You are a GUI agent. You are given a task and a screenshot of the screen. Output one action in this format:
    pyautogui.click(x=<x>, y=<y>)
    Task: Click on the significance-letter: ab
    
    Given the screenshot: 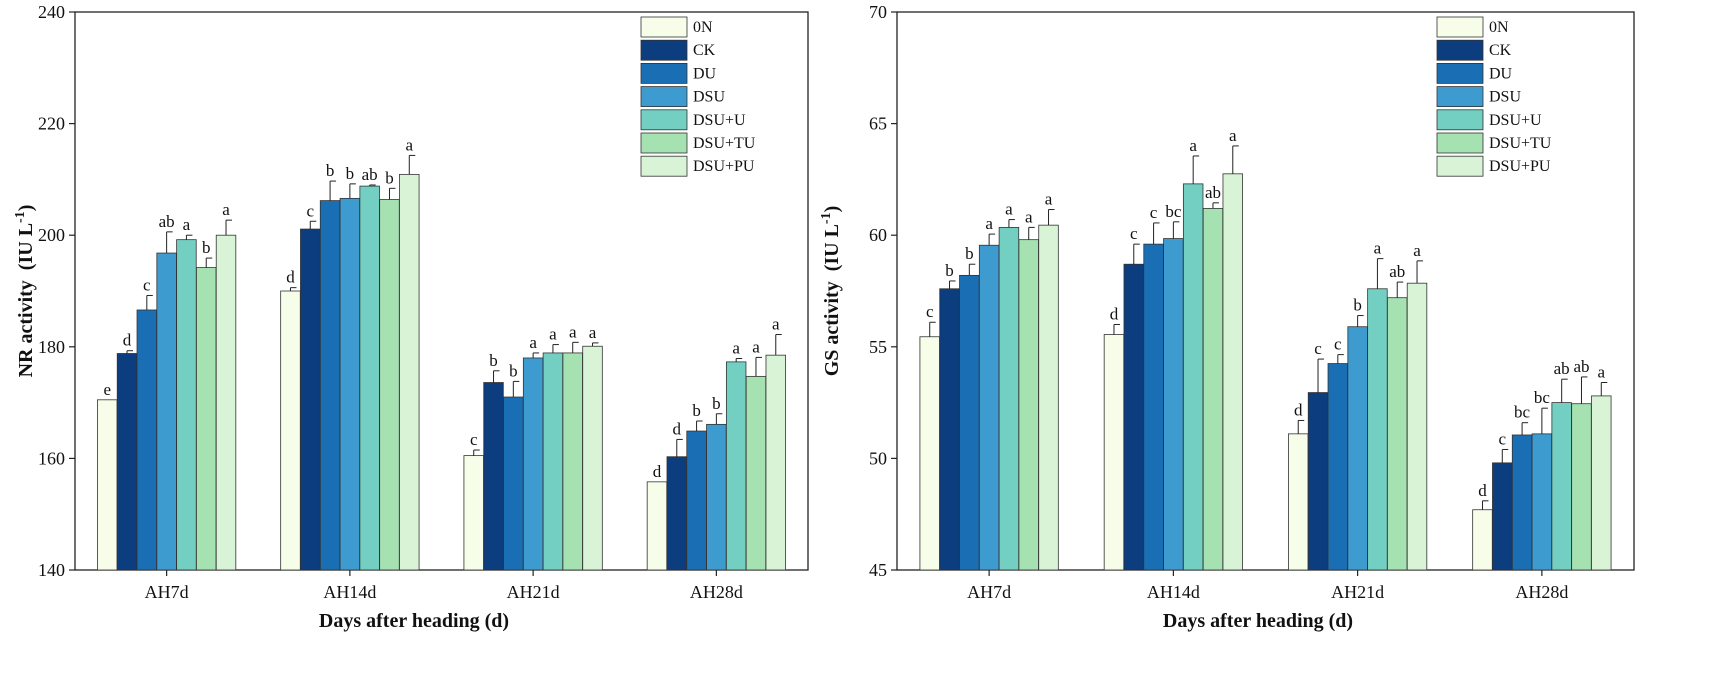 What is the action you would take?
    pyautogui.click(x=1213, y=192)
    